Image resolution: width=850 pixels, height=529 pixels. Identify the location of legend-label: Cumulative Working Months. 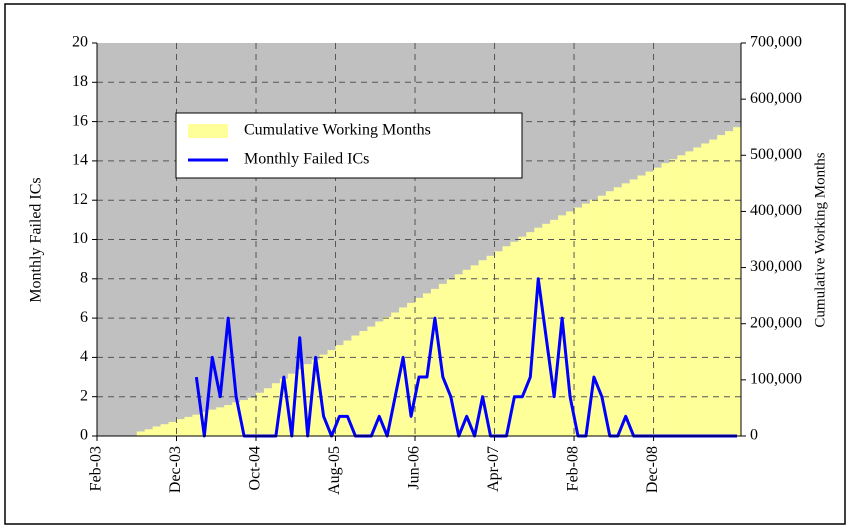
(337, 130).